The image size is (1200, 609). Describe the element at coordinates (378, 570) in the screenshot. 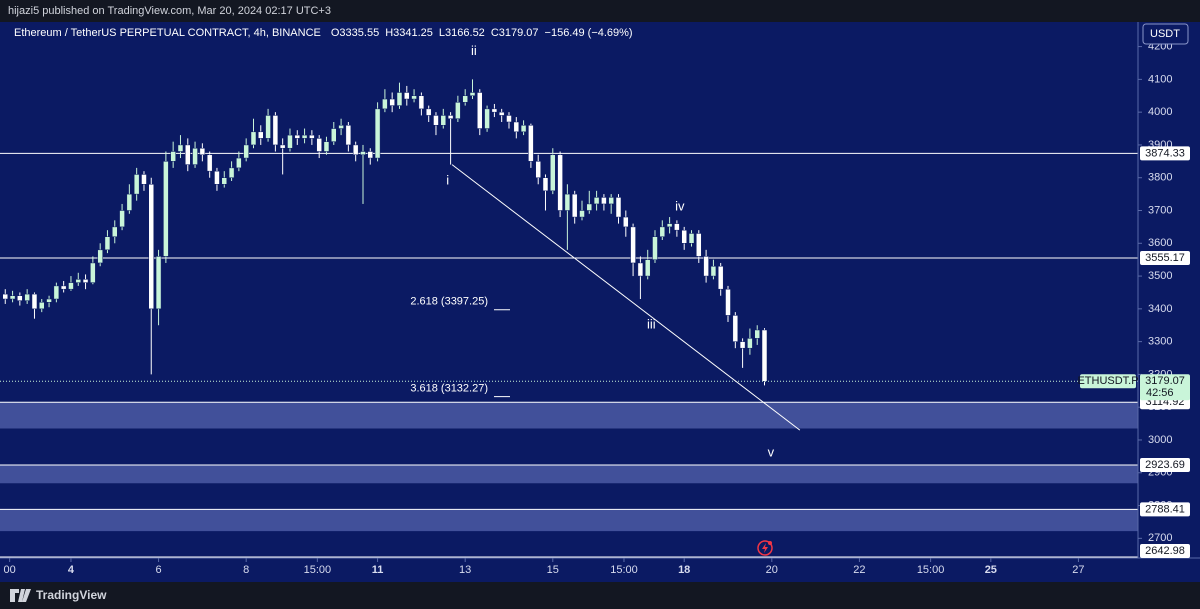

I see `x-tick-label: 11` at that location.